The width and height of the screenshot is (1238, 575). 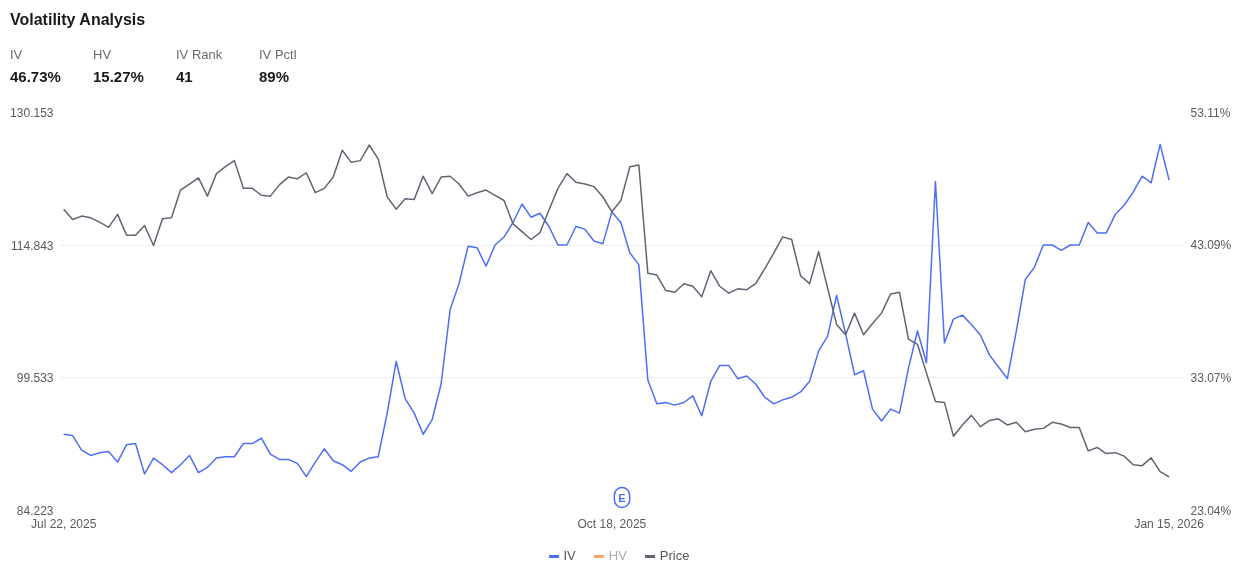 What do you see at coordinates (118, 77) in the screenshot?
I see `text: 15.27%` at bounding box center [118, 77].